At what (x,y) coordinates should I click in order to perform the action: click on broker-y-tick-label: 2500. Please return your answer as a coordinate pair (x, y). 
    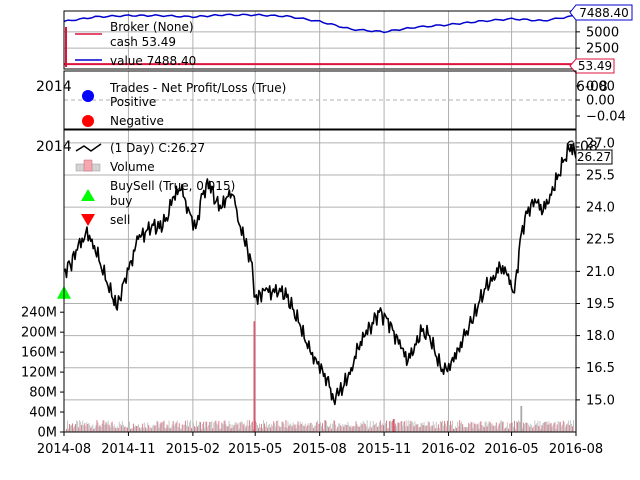
    Looking at the image, I should click on (602, 49).